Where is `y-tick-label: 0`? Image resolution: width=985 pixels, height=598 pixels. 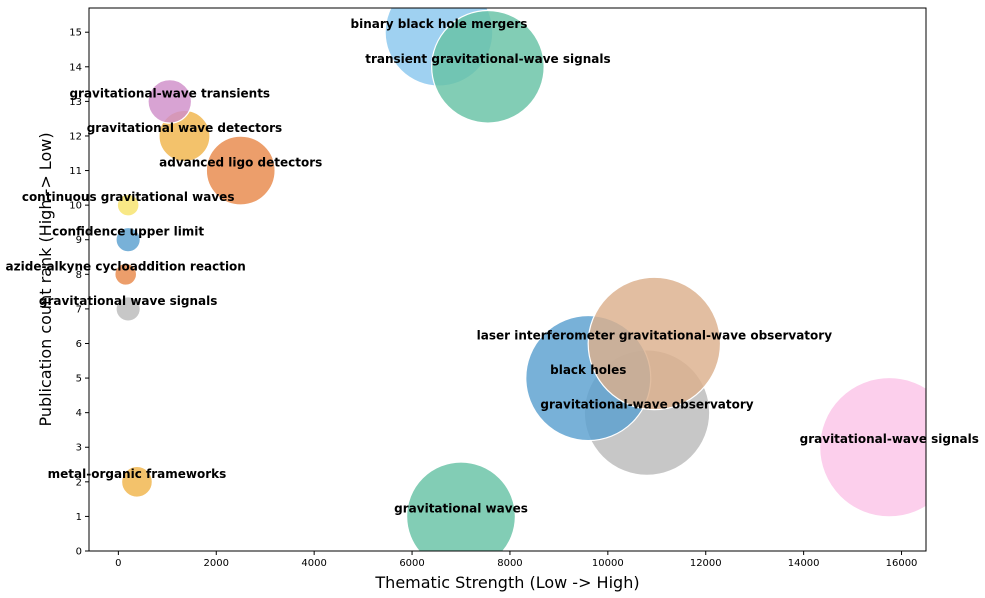
y-tick-label: 0 is located at coordinates (79, 552).